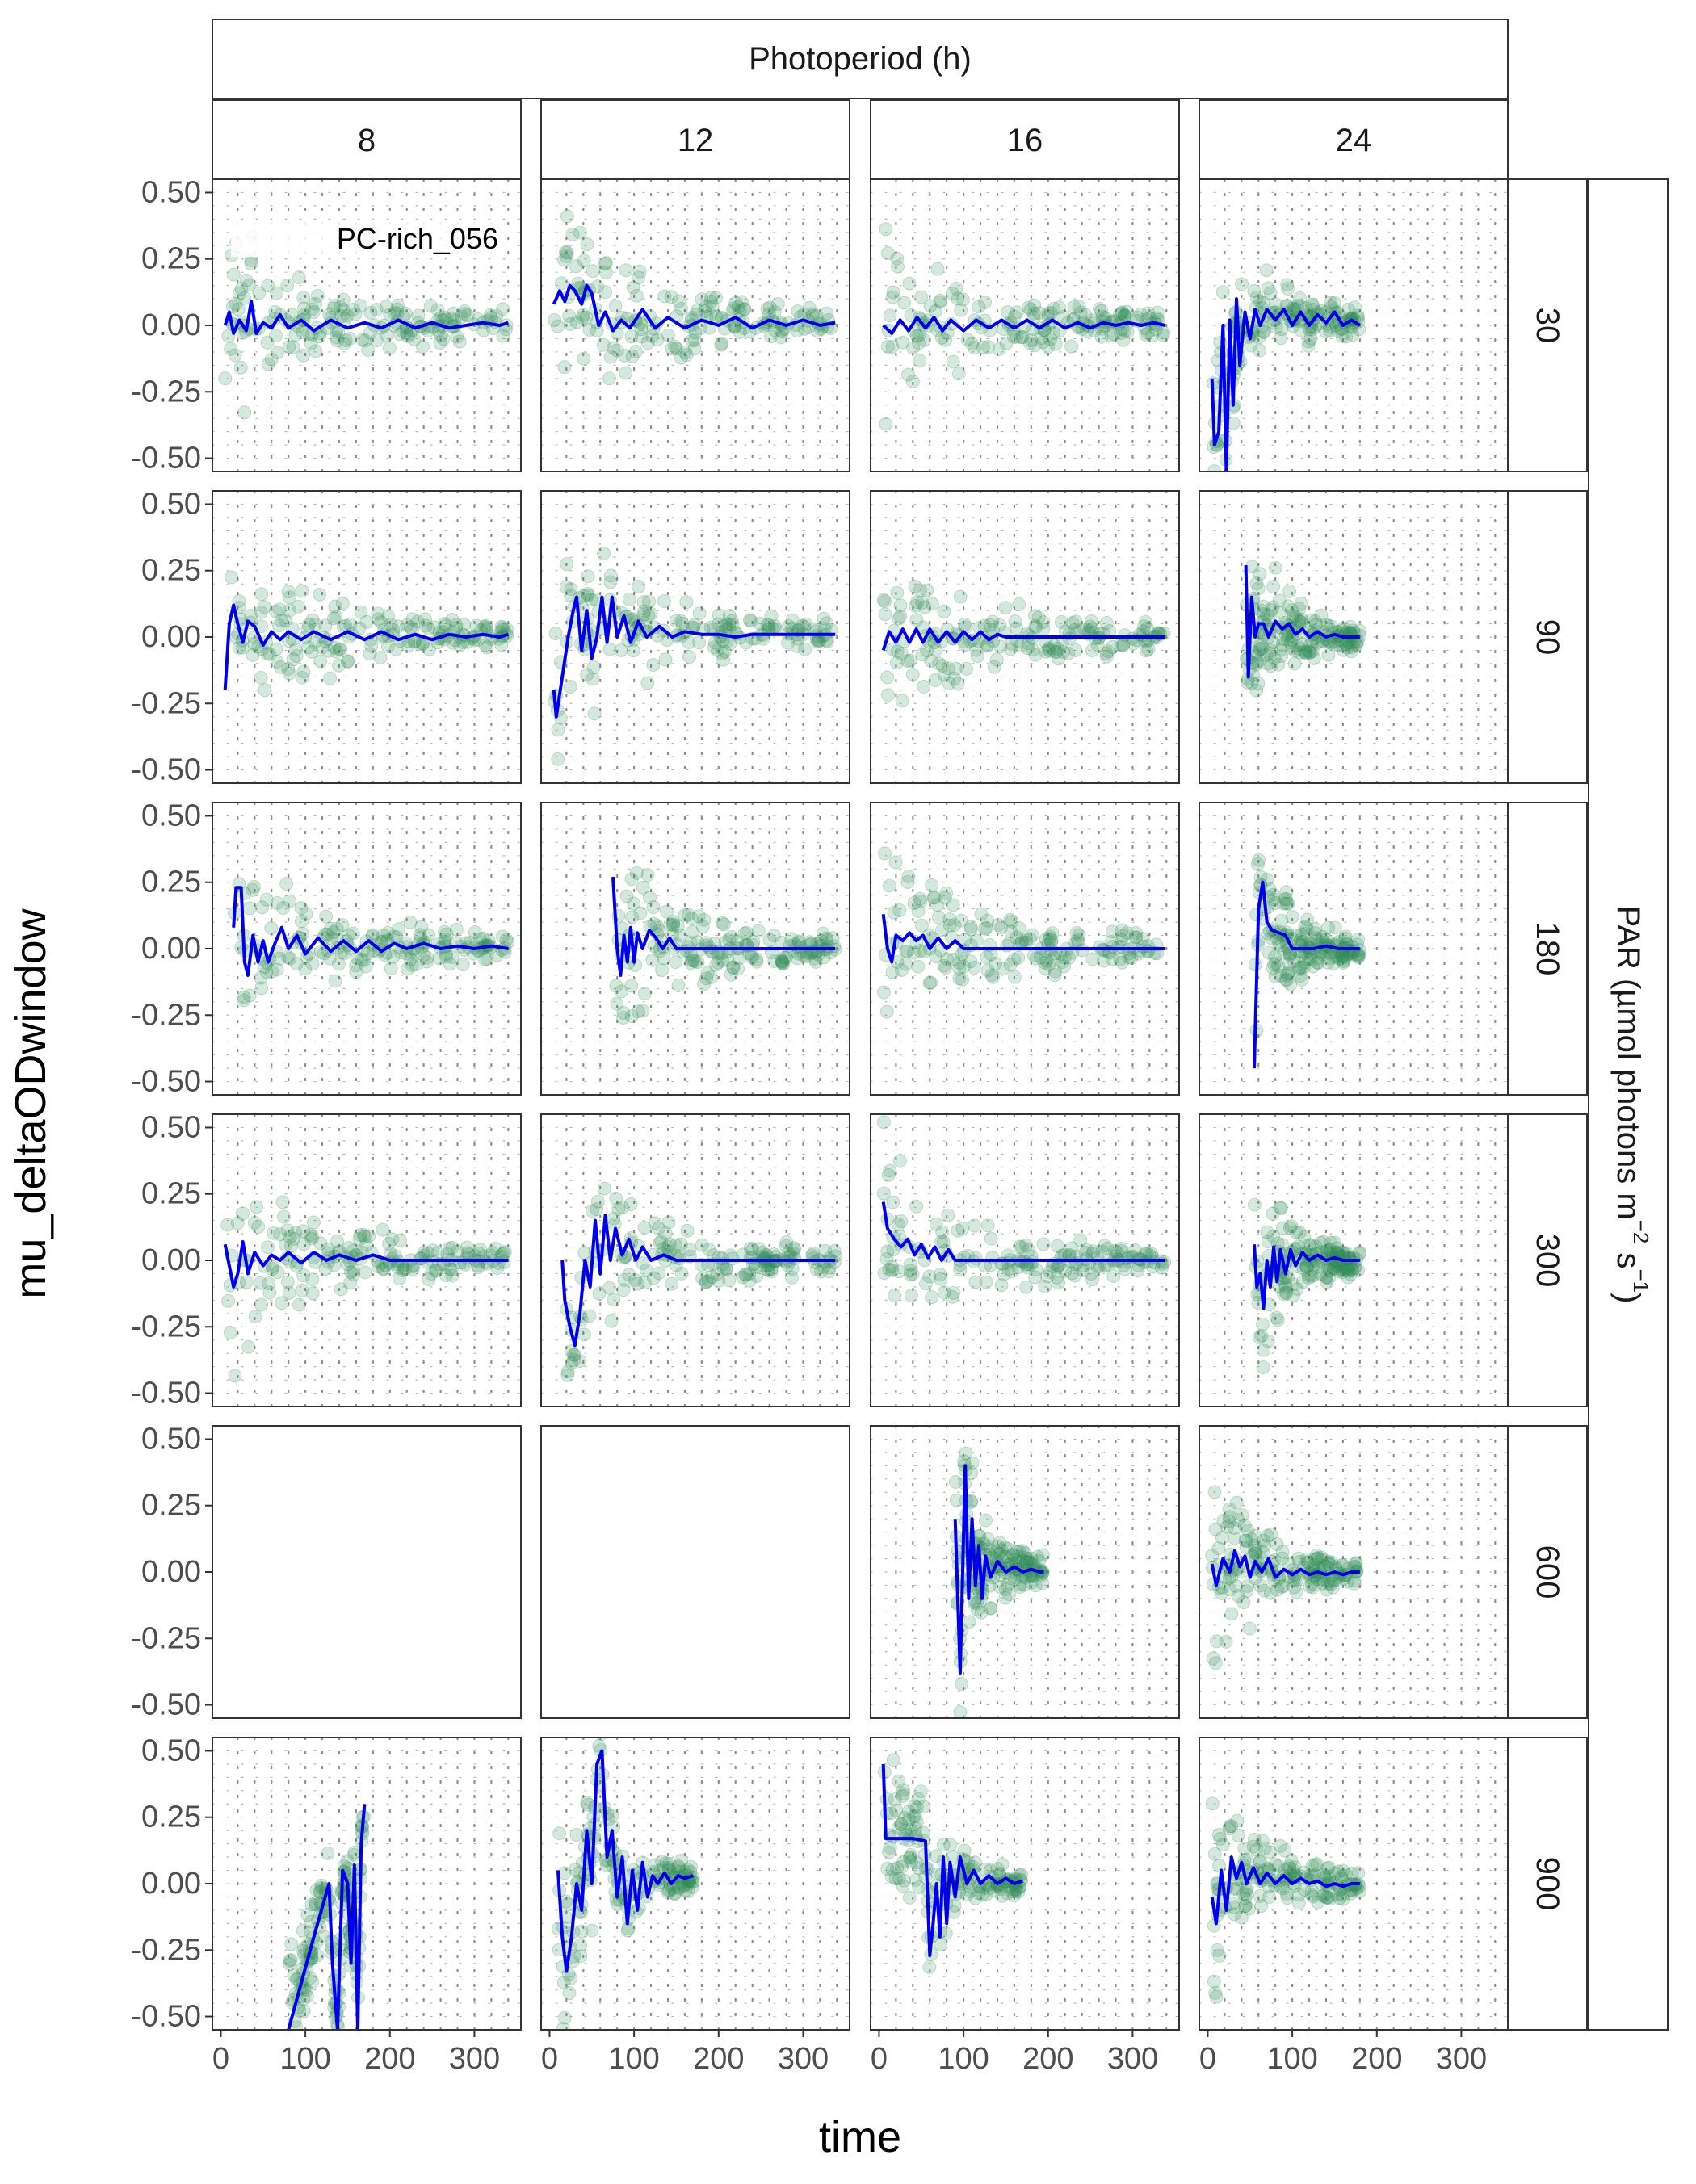 This screenshot has height=2184, width=1696. What do you see at coordinates (1547, 949) in the screenshot?
I see `row-label-180: 180` at bounding box center [1547, 949].